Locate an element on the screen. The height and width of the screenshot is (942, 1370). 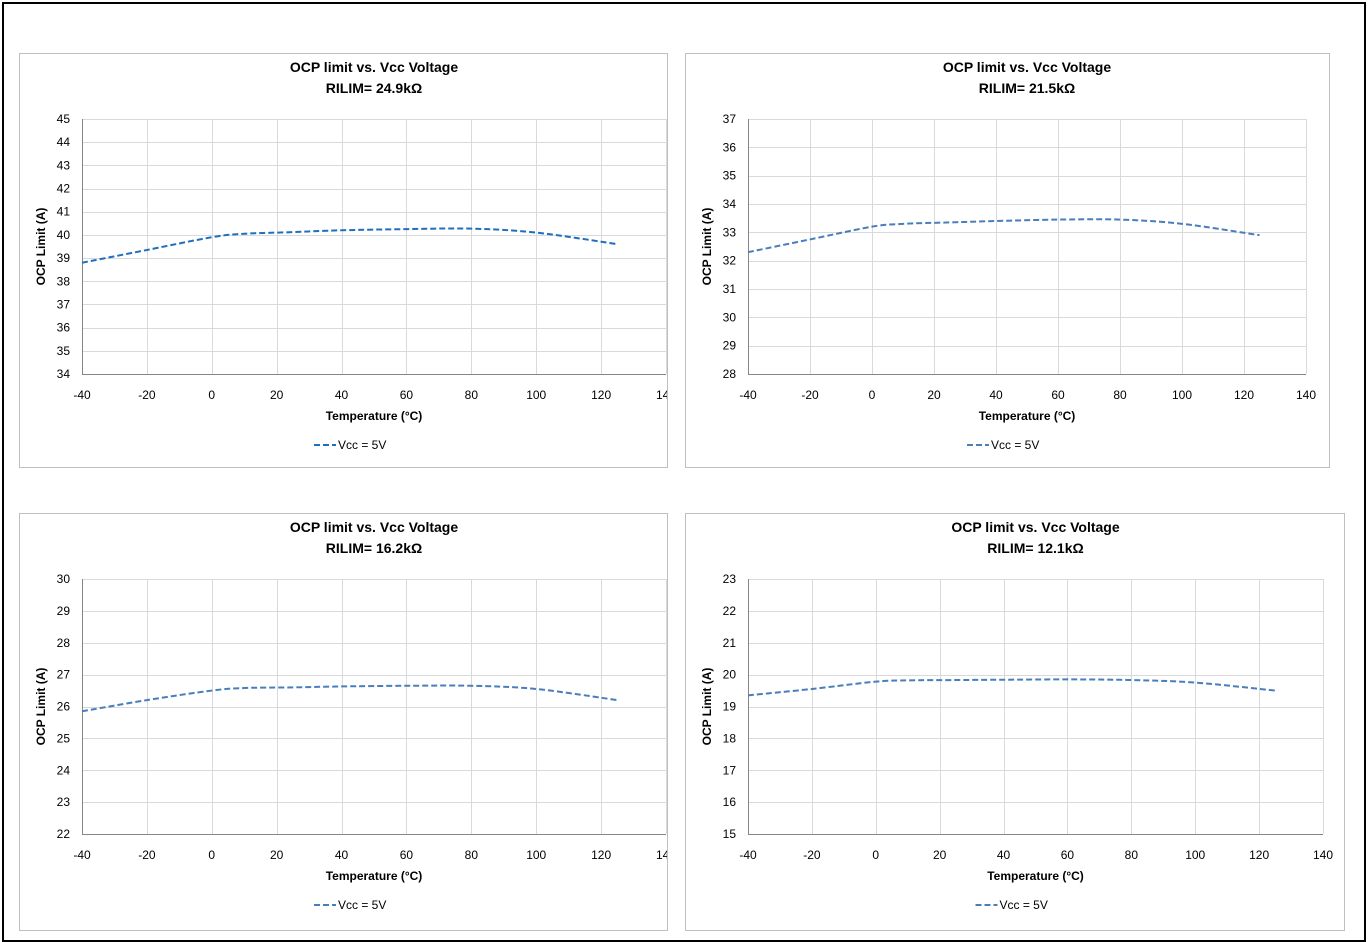
y-tick-label: 21 is located at coordinates (730, 643).